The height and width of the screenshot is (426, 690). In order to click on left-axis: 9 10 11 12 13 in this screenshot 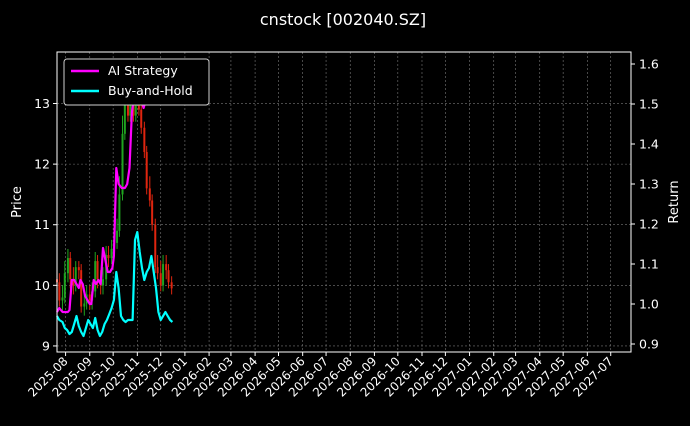, I will do `click(45, 224)`.